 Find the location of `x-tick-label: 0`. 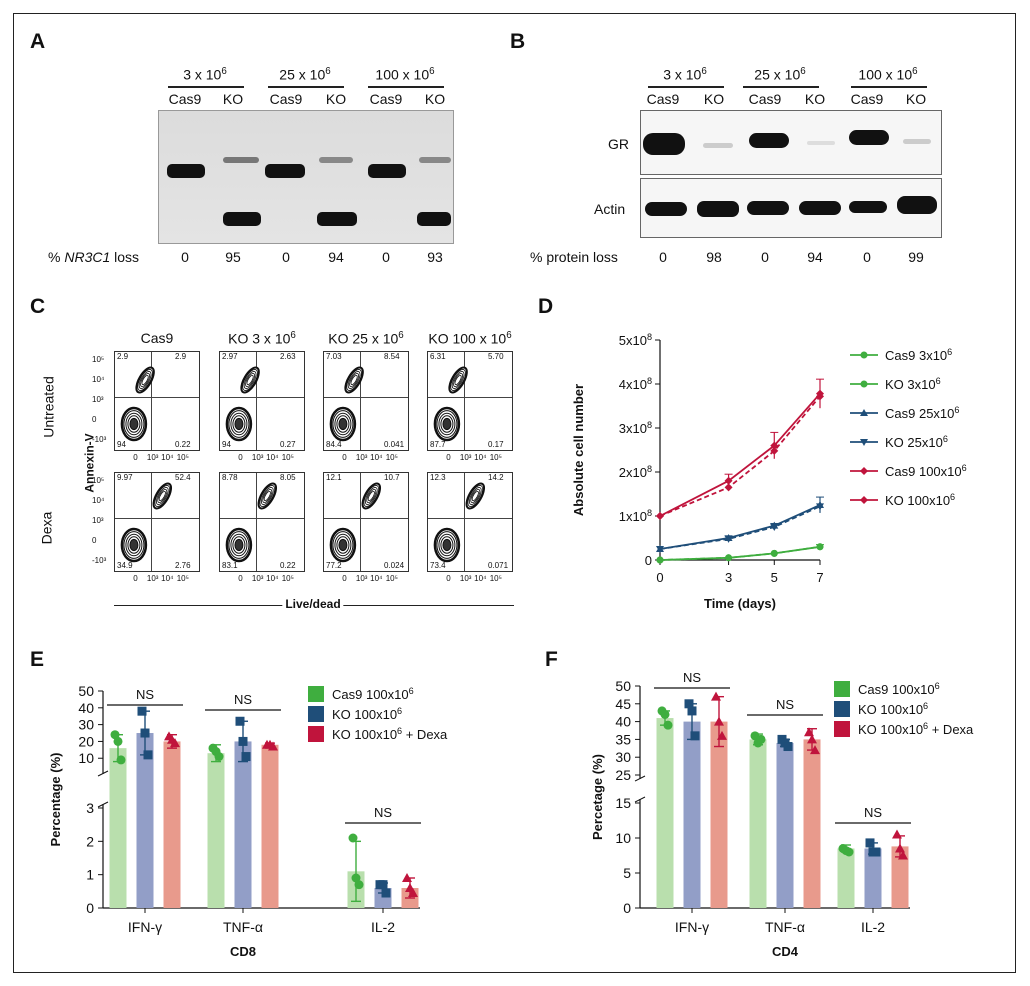

x-tick-label: 0 is located at coordinates (659, 577).